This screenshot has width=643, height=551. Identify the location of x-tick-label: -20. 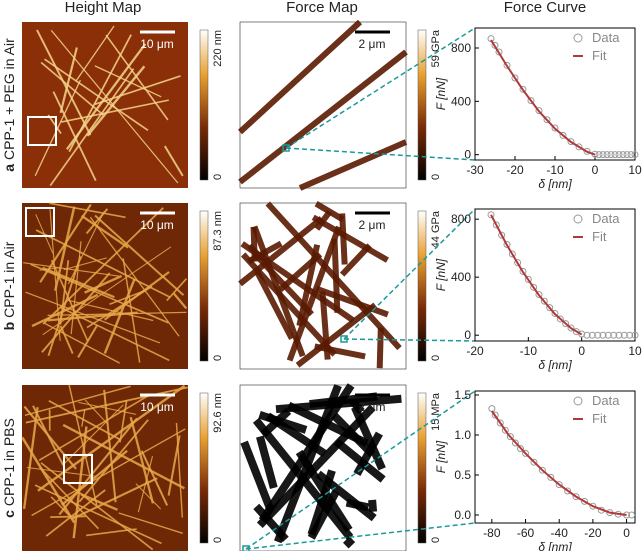
(515, 170).